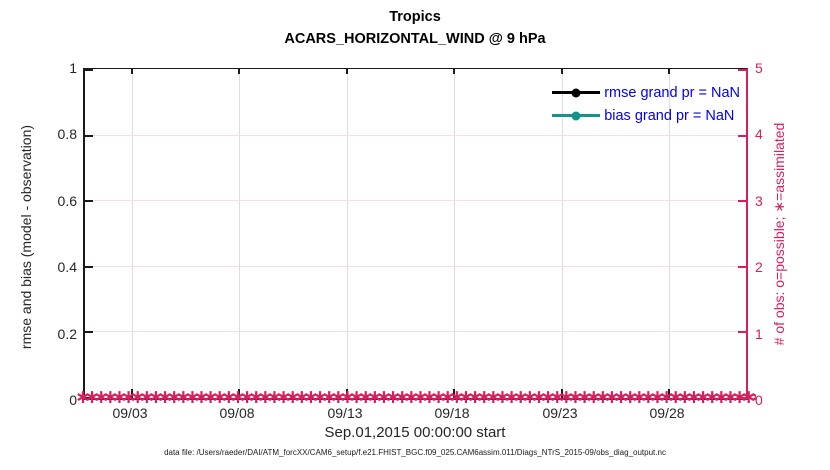 This screenshot has height=470, width=830. Describe the element at coordinates (67, 134) in the screenshot. I see `left-tick-label: 0.8` at that location.